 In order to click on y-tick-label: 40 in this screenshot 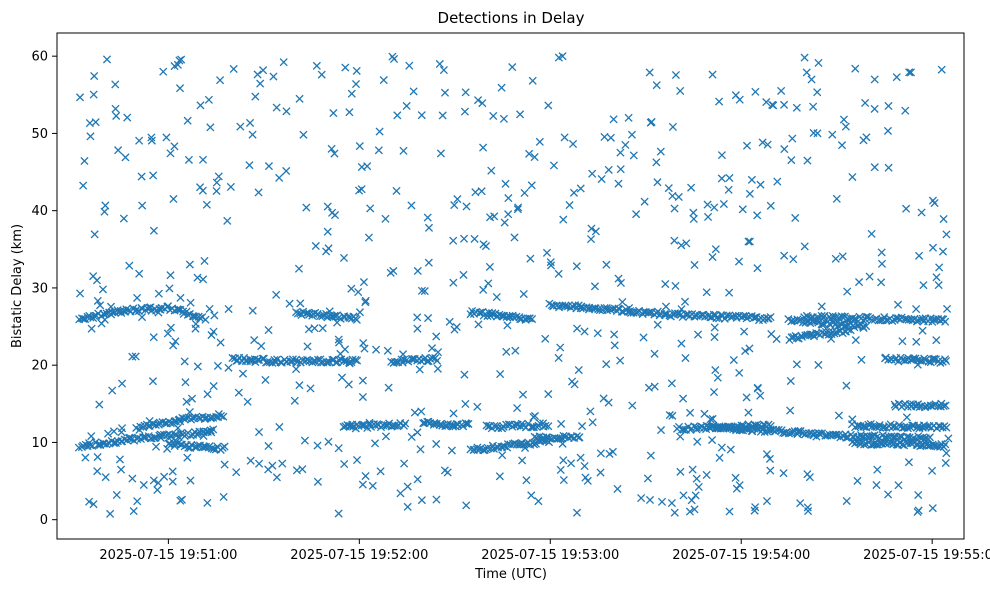, I will do `click(39, 211)`.